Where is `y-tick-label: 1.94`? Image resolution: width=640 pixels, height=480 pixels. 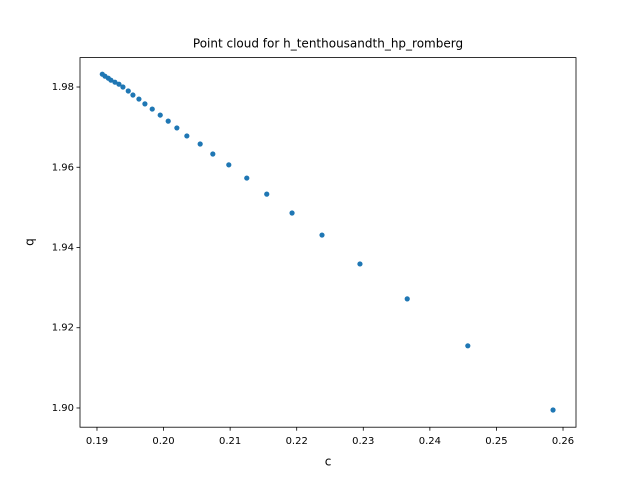 y-tick-label: 1.94 is located at coordinates (63, 247).